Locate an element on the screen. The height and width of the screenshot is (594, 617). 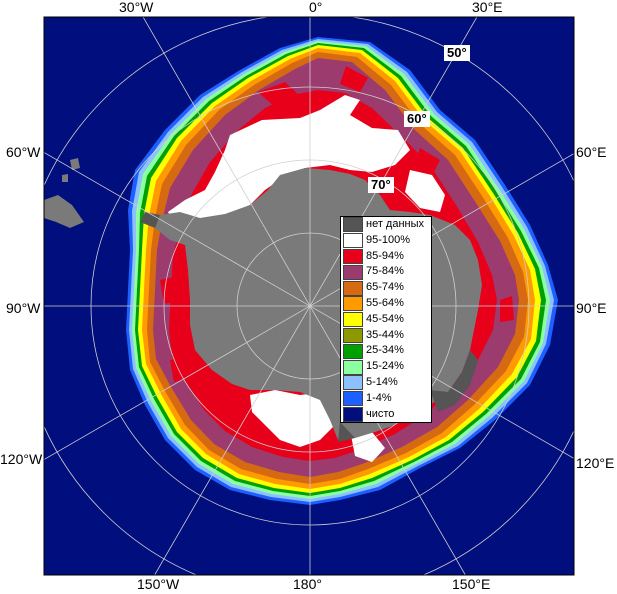
legend-label: 1-4% is located at coordinates (379, 397).